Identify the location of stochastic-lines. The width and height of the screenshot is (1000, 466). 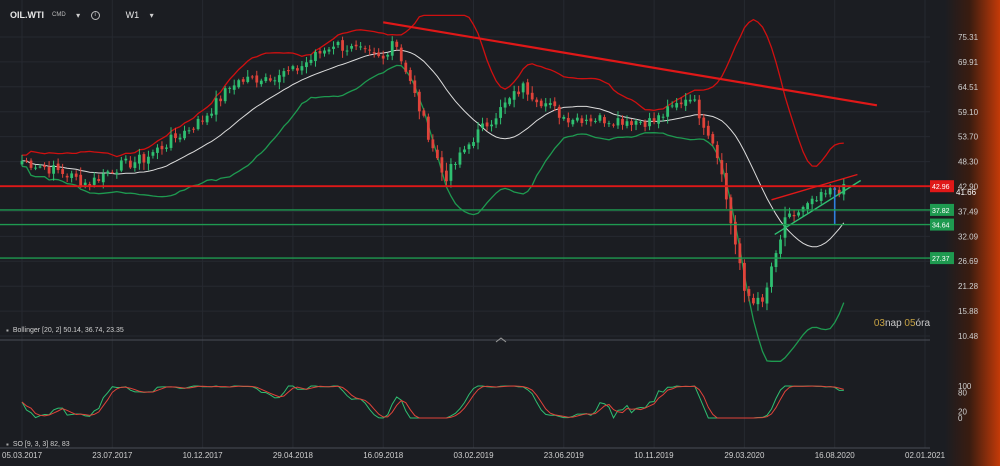
(432, 402).